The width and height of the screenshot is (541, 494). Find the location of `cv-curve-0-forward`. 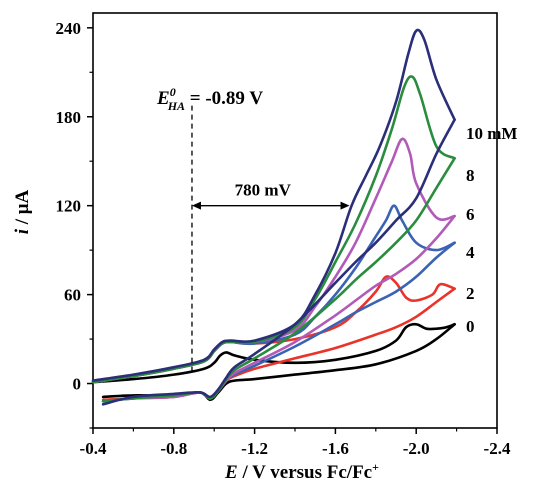

cv-curve-0-forward is located at coordinates (273, 353).